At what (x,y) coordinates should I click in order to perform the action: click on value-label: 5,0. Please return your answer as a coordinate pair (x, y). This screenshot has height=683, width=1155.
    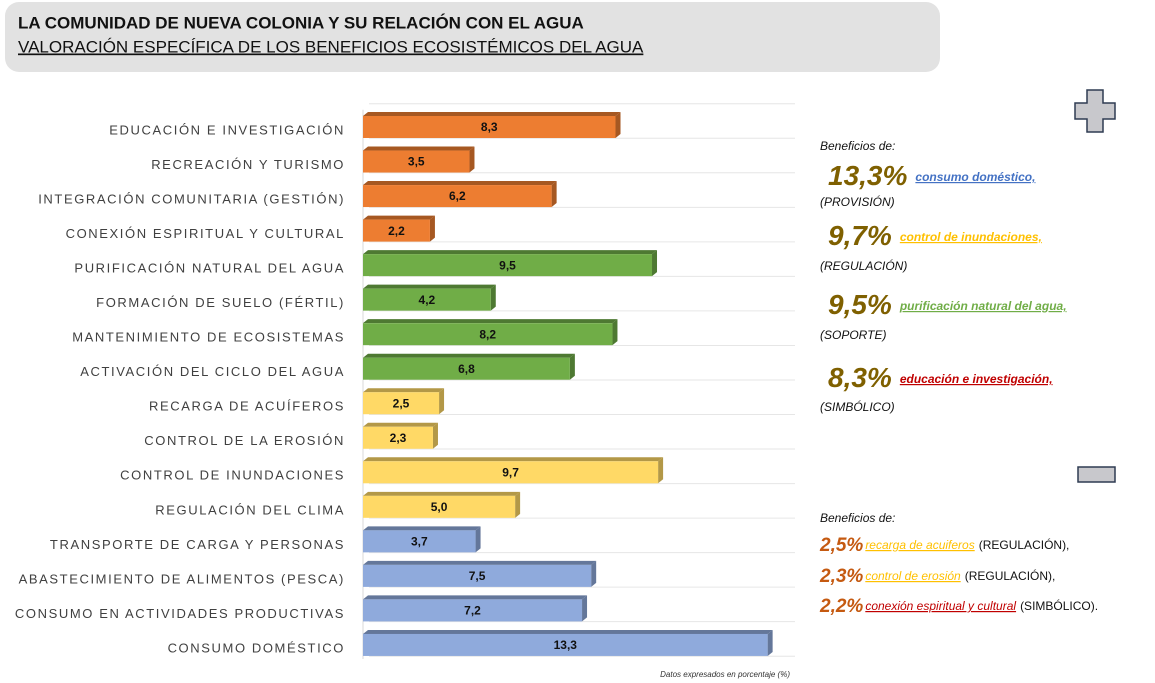
    Looking at the image, I should click on (439, 507).